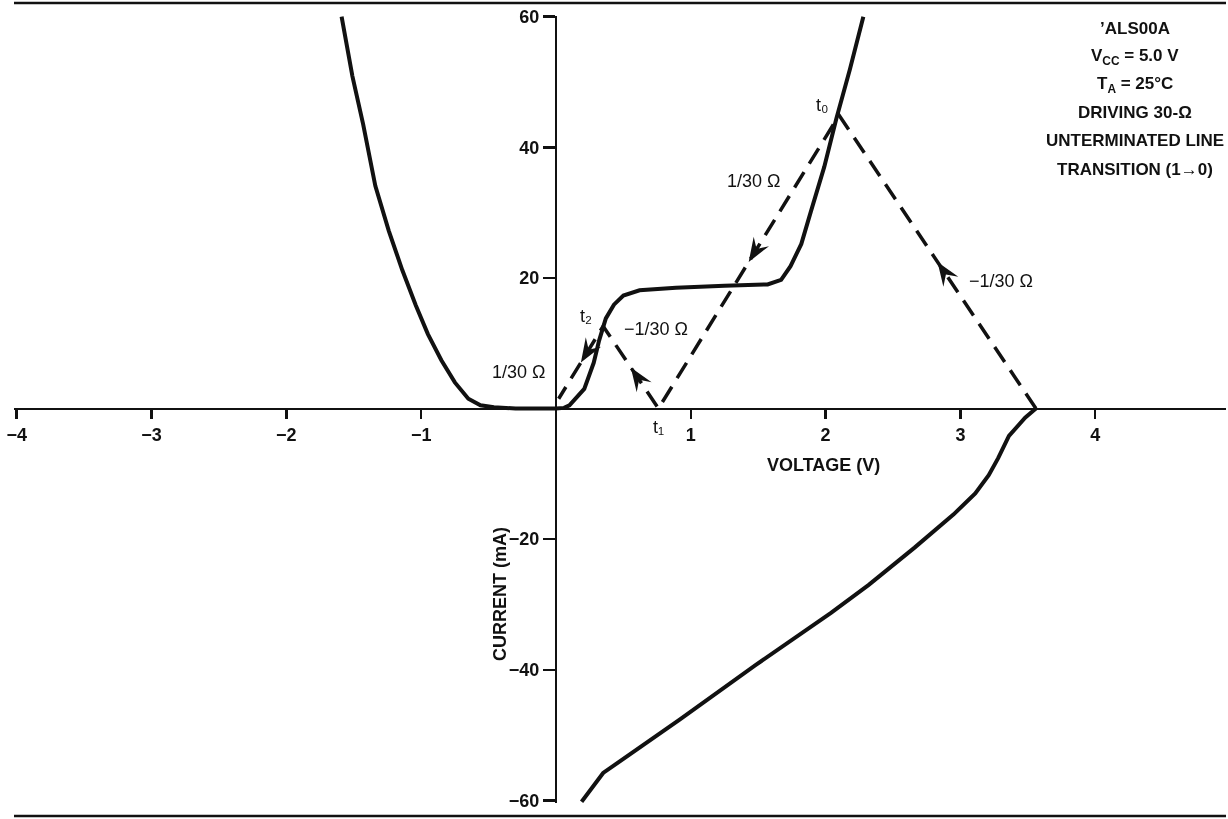  I want to click on annotation: TRANSITION (1→0), so click(1135, 169).